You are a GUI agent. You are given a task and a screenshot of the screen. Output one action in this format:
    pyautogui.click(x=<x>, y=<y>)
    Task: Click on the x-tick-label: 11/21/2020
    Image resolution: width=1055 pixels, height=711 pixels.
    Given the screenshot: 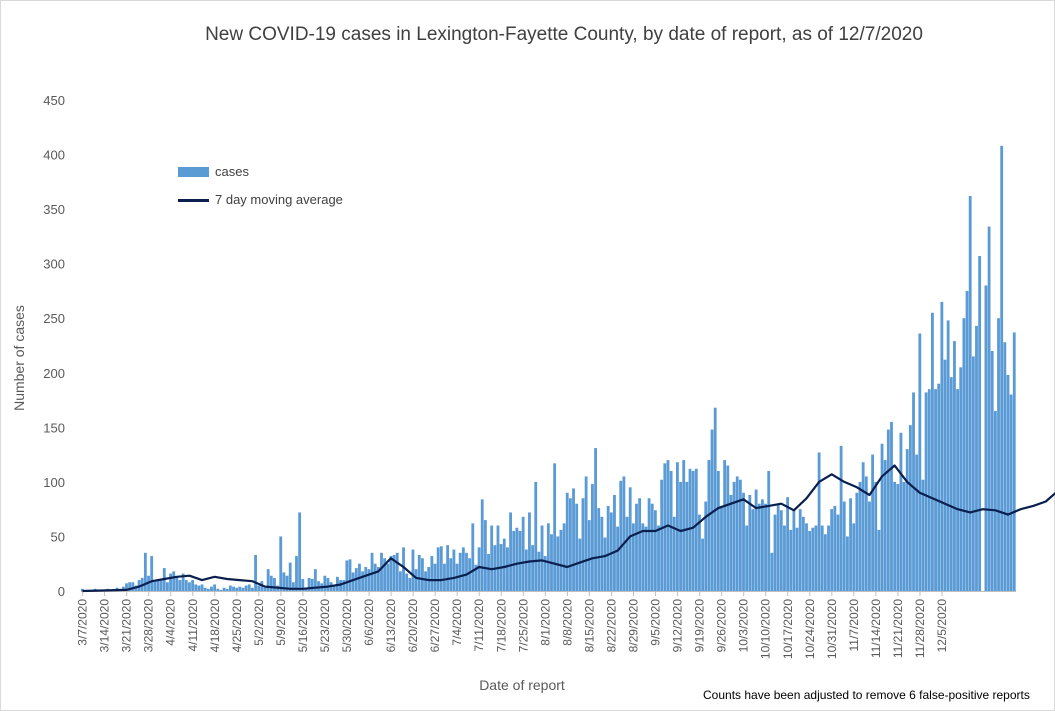 What is the action you would take?
    pyautogui.click(x=898, y=628)
    